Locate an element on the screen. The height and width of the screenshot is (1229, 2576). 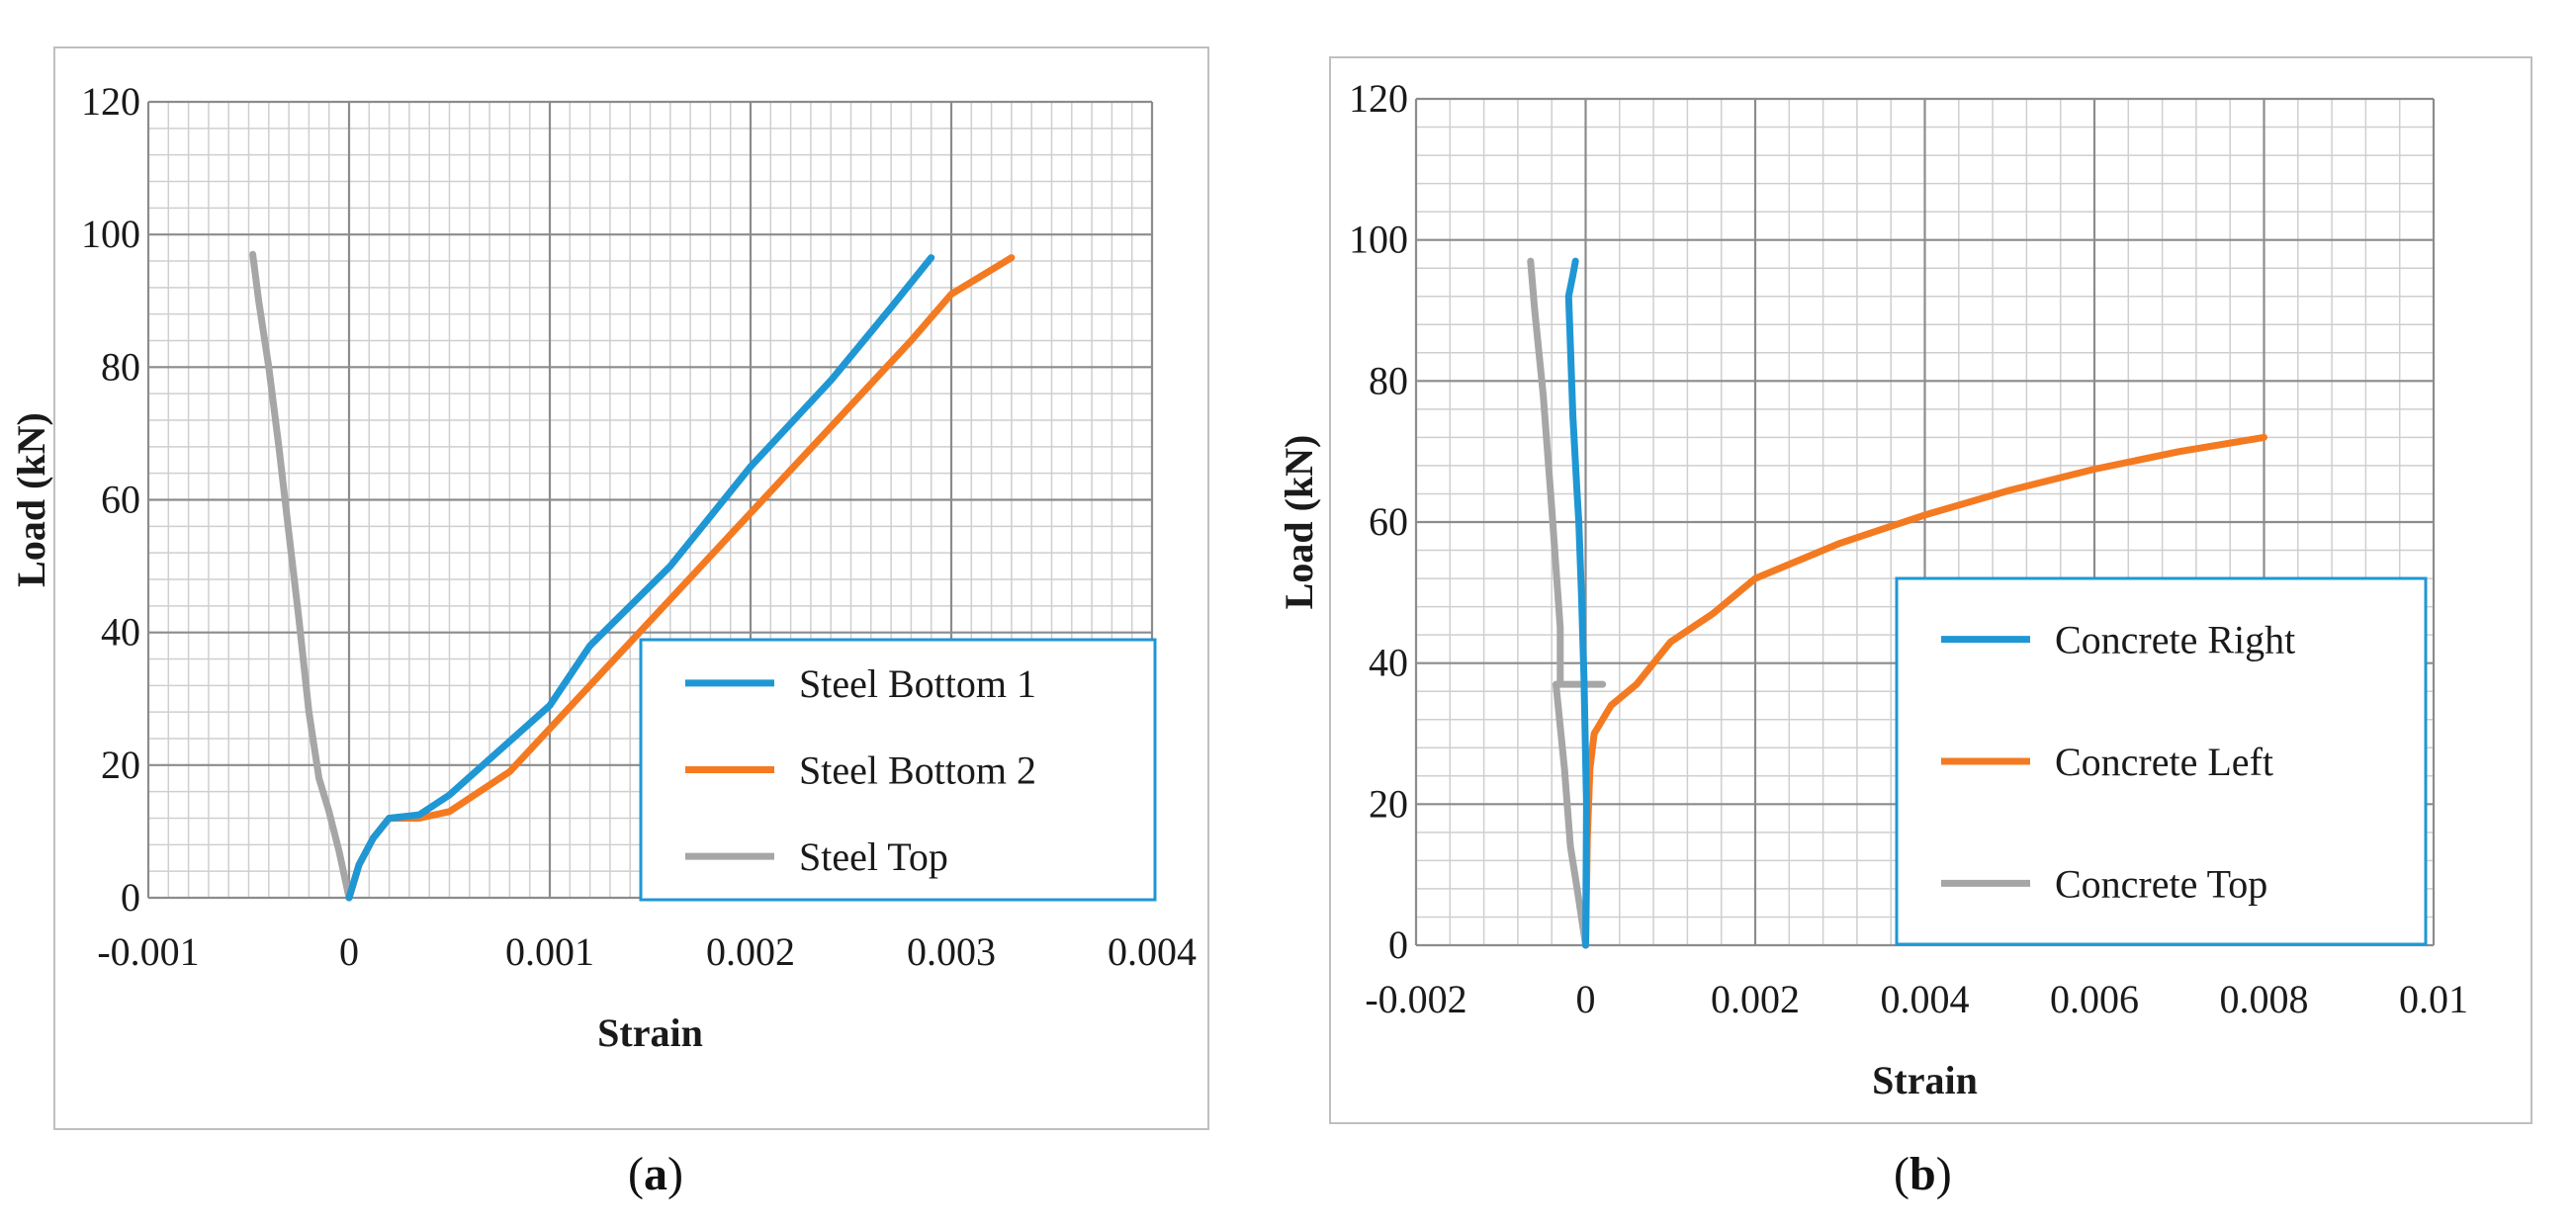
series-line-concrete-left is located at coordinates (1924, 691).